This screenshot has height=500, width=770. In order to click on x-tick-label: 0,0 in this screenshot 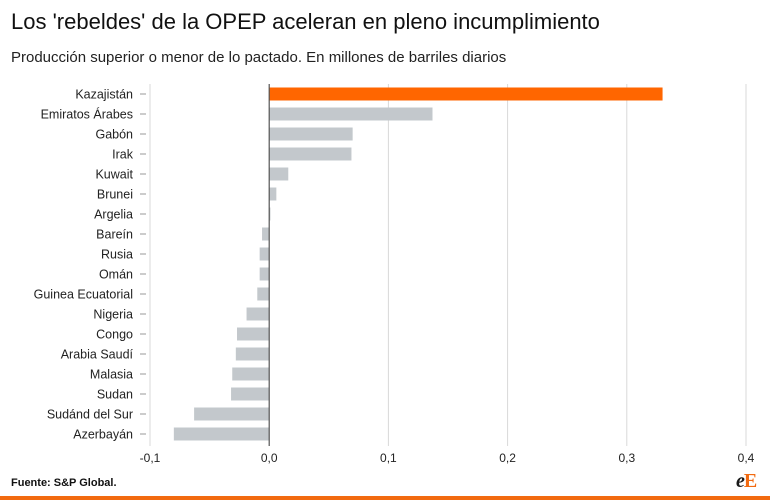, I will do `click(269, 458)`.